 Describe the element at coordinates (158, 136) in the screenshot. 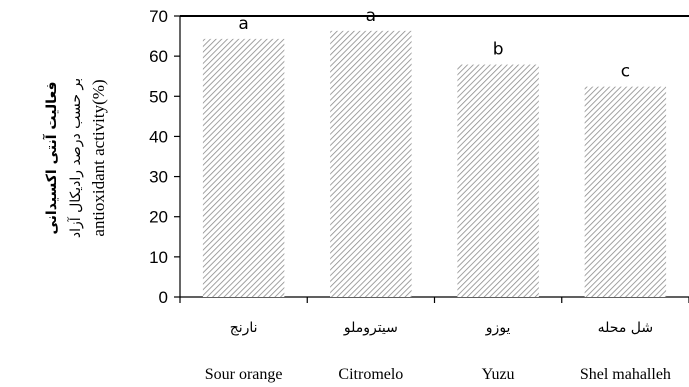

I see `y-tick-label: 40` at that location.